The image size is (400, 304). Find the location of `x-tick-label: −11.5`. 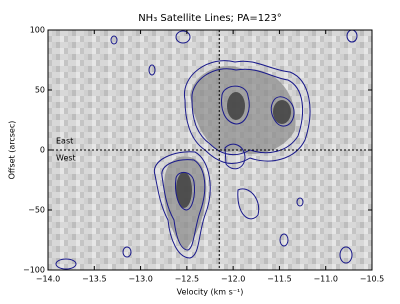

x-tick-label: −11.5 is located at coordinates (279, 279).